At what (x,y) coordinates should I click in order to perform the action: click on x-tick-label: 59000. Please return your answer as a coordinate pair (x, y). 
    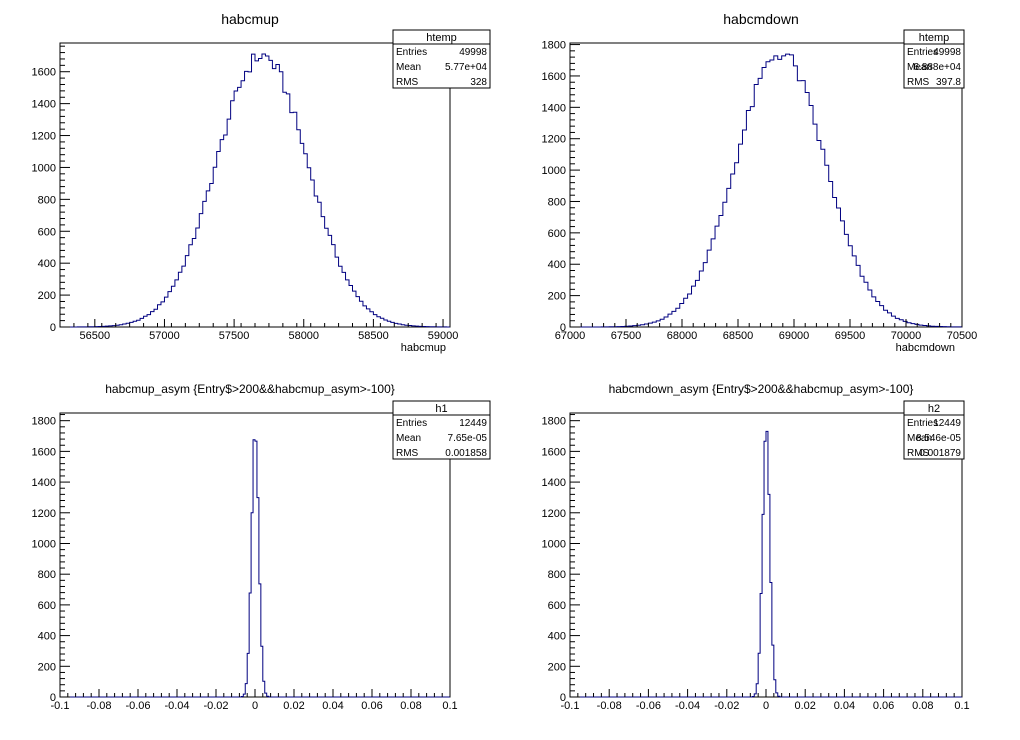
    Looking at the image, I should click on (443, 336).